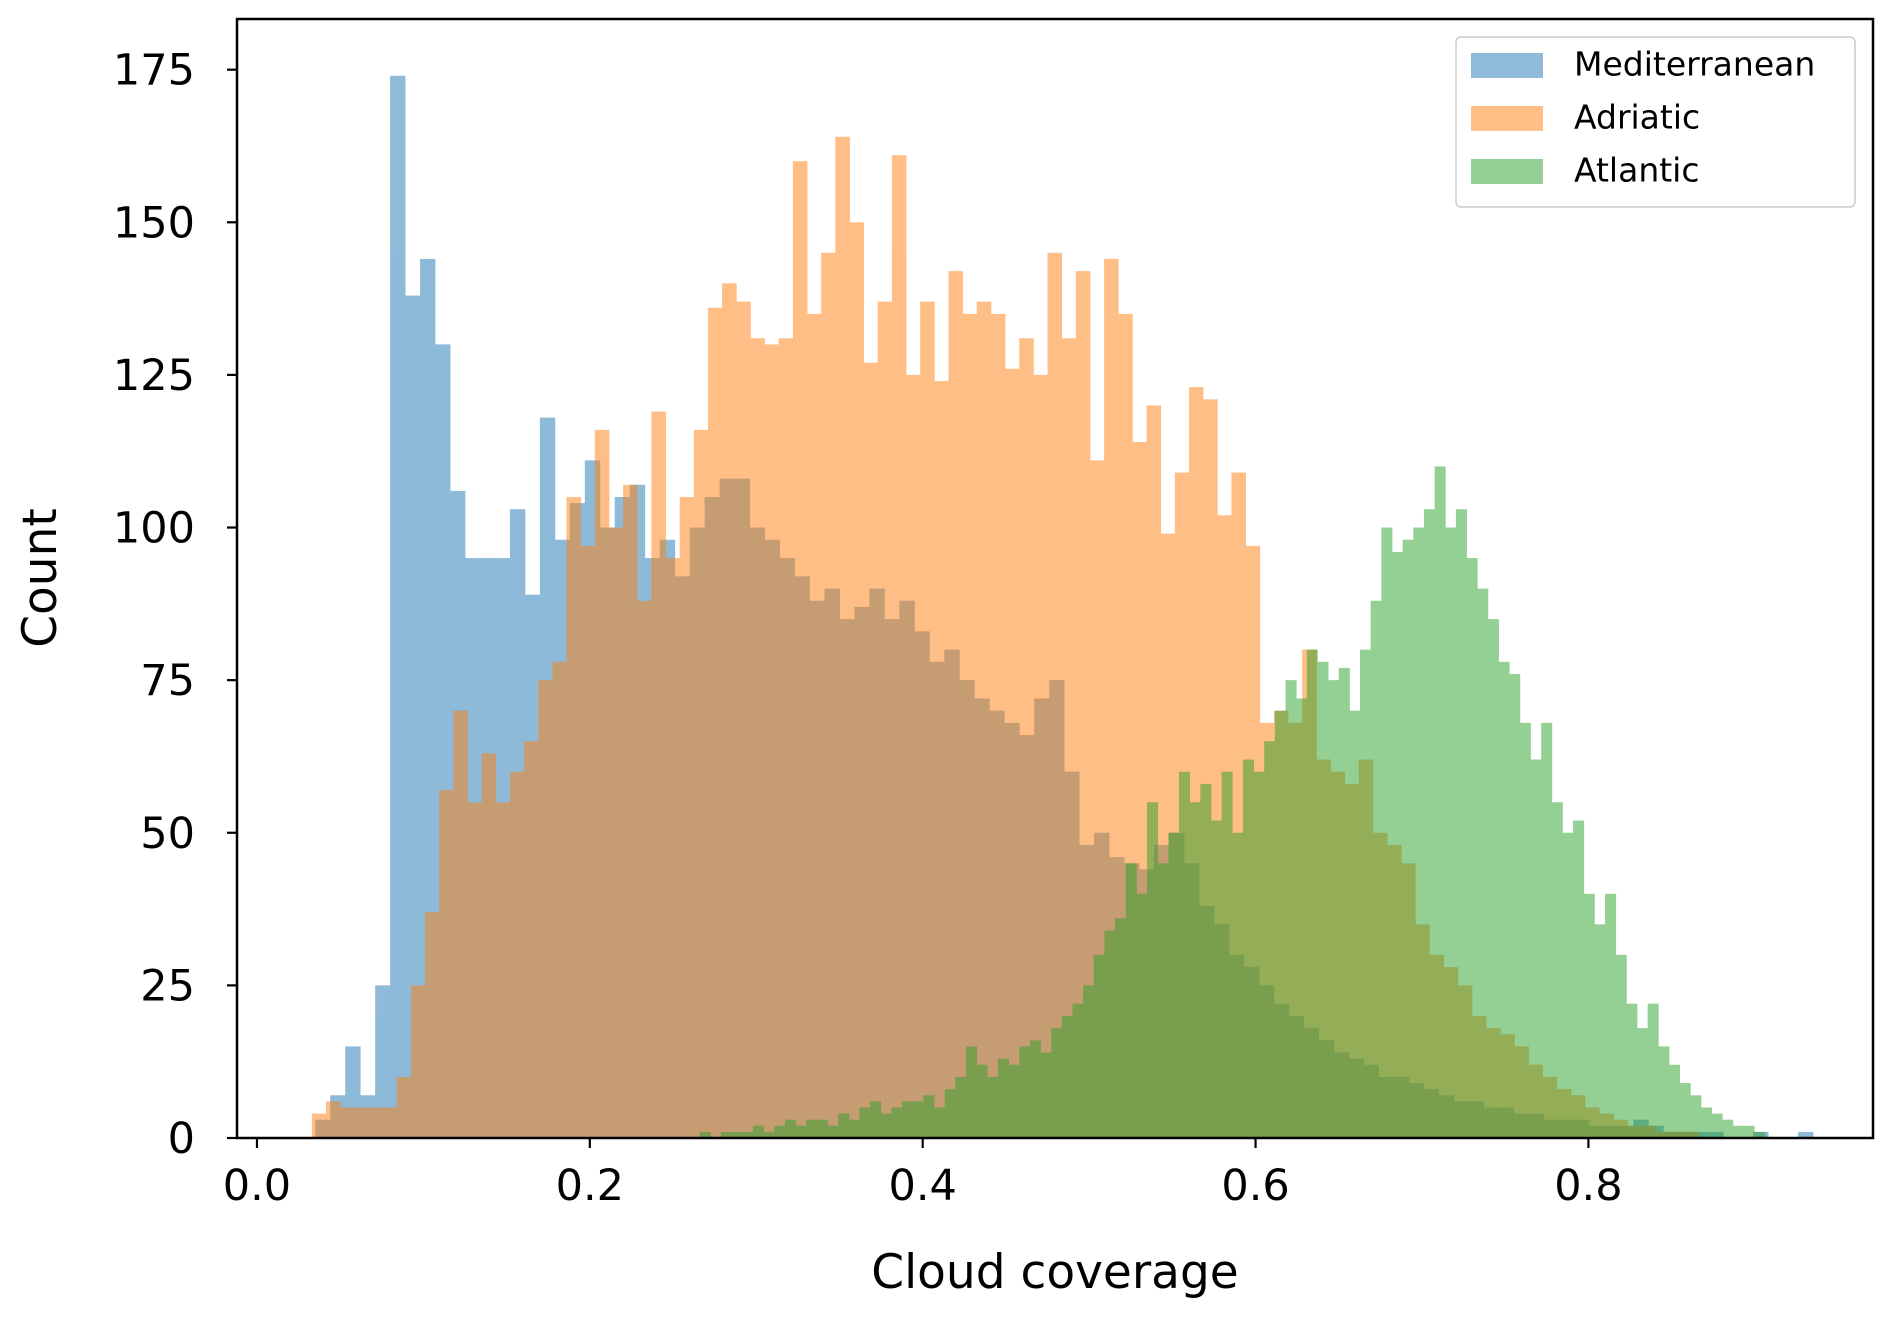 The width and height of the screenshot is (1892, 1322). Describe the element at coordinates (167, 986) in the screenshot. I see `y-tick-label: 25` at that location.